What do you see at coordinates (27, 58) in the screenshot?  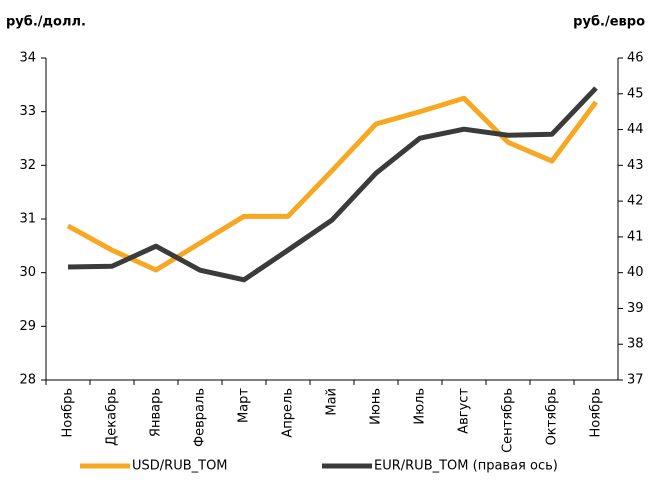 I see `y-tick-label: 34` at bounding box center [27, 58].